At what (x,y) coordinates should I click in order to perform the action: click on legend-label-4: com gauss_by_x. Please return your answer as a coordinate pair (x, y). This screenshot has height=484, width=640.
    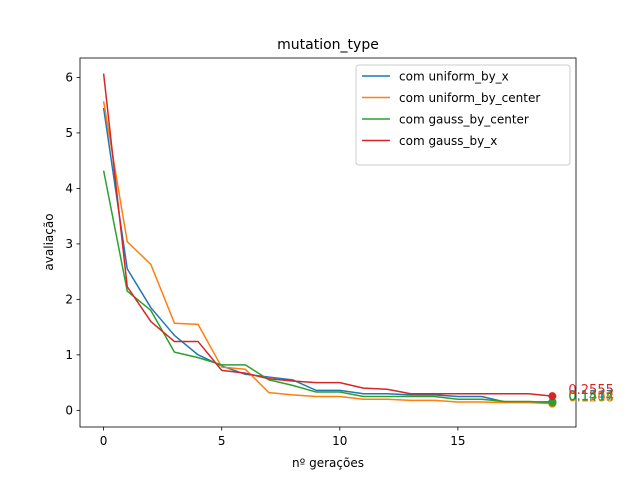
    Looking at the image, I should click on (448, 141).